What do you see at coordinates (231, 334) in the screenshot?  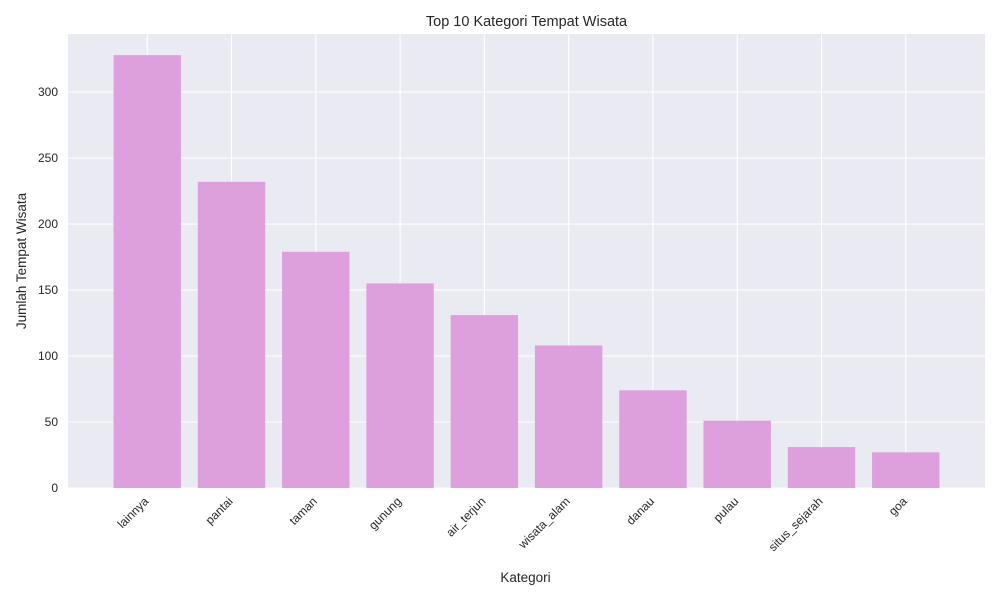 I see `bar-pantai` at bounding box center [231, 334].